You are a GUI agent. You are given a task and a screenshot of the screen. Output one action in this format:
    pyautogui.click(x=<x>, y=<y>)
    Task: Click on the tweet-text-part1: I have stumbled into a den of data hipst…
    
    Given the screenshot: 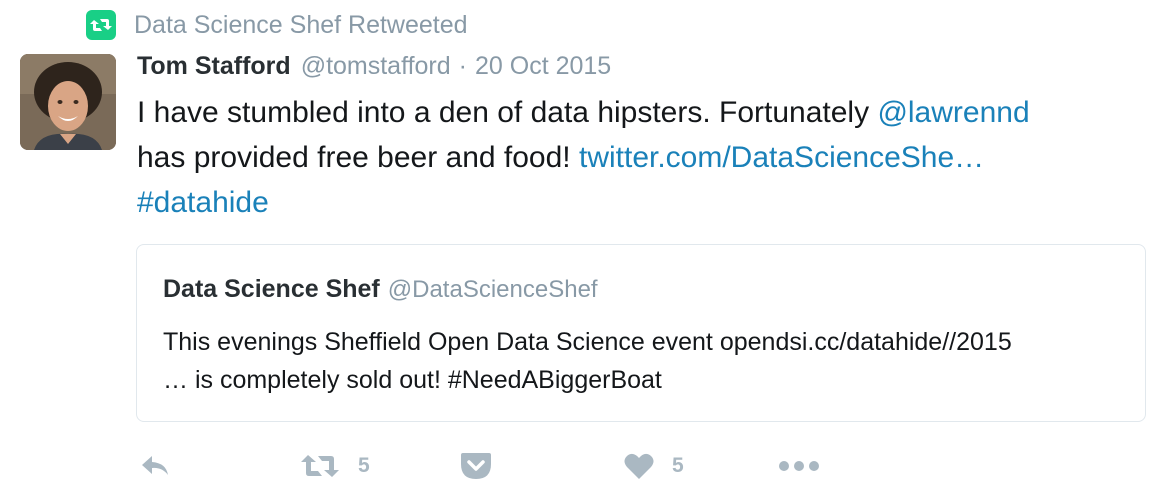 What is the action you would take?
    pyautogui.click(x=507, y=112)
    